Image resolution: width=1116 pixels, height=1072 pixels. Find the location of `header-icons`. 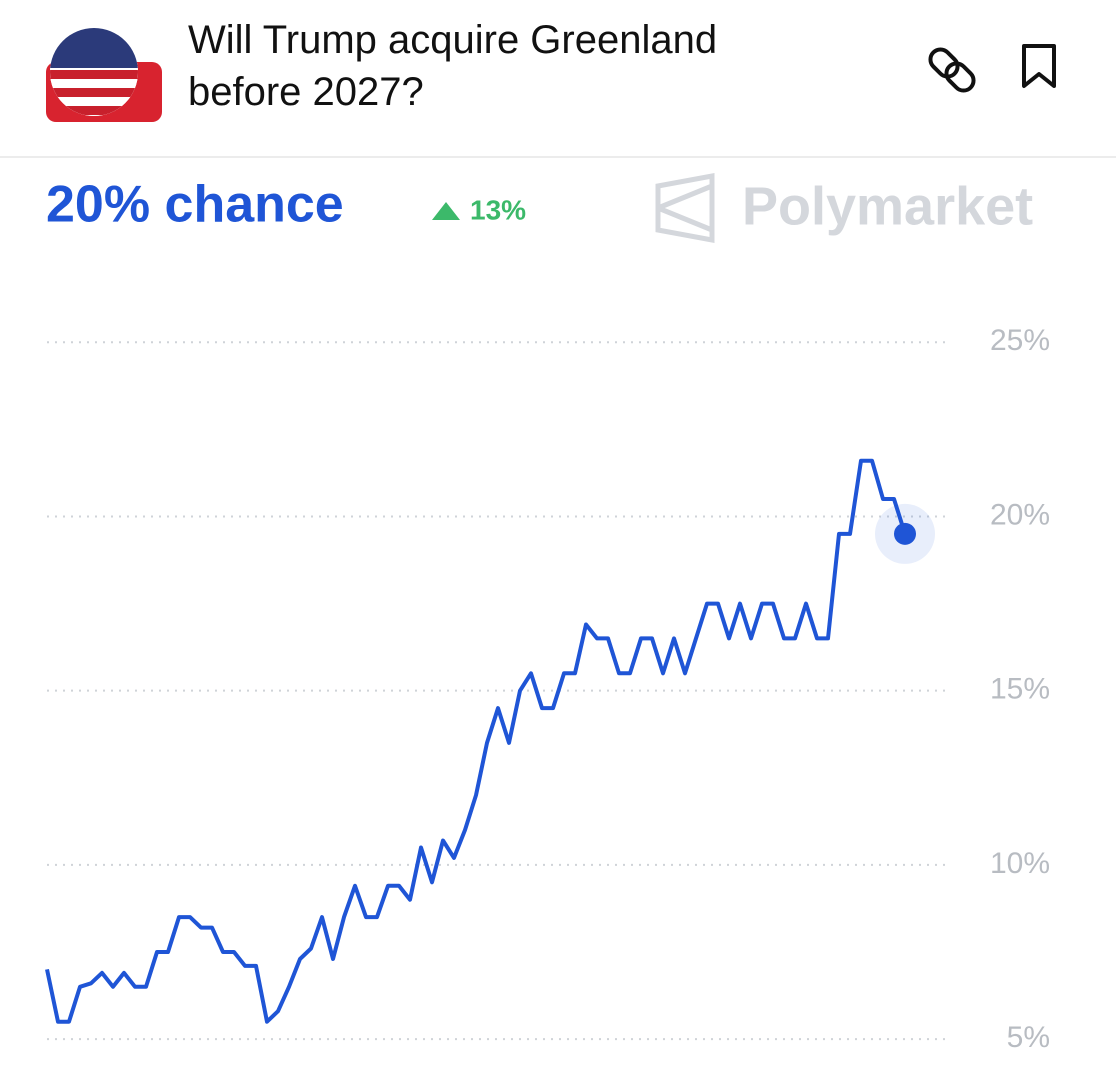

header-icons is located at coordinates (551, 75).